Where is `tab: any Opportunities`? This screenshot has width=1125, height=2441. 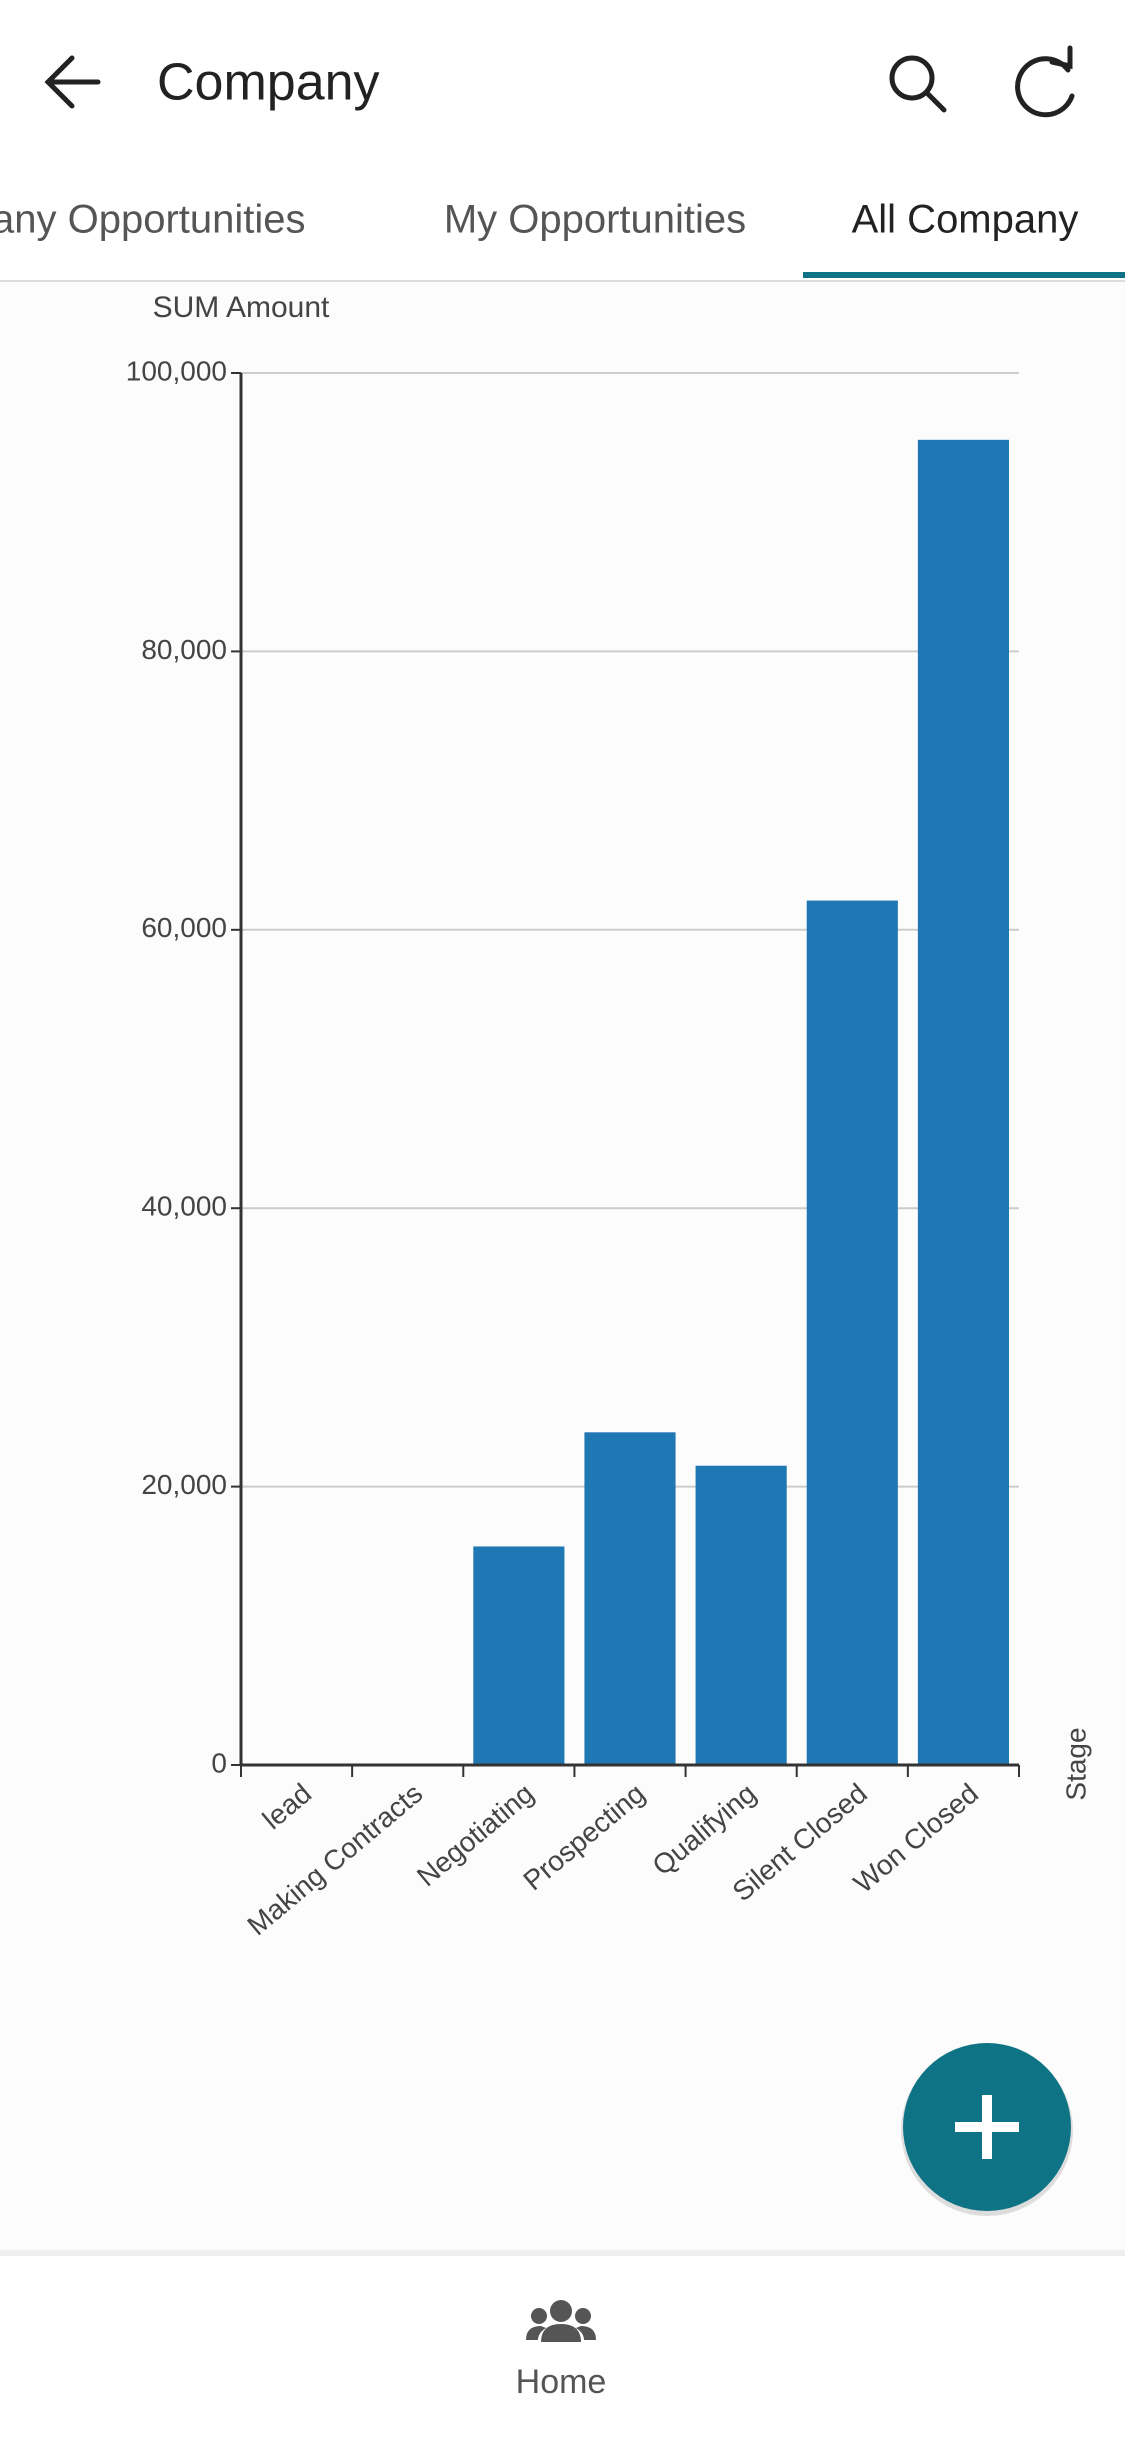 tab: any Opportunities is located at coordinates (153, 220).